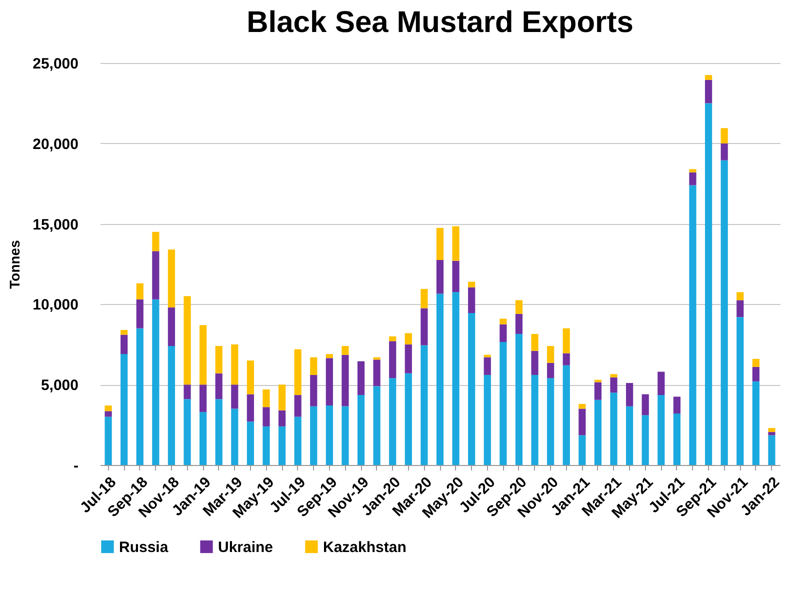  I want to click on y-tick-label: 15,000, so click(55, 225).